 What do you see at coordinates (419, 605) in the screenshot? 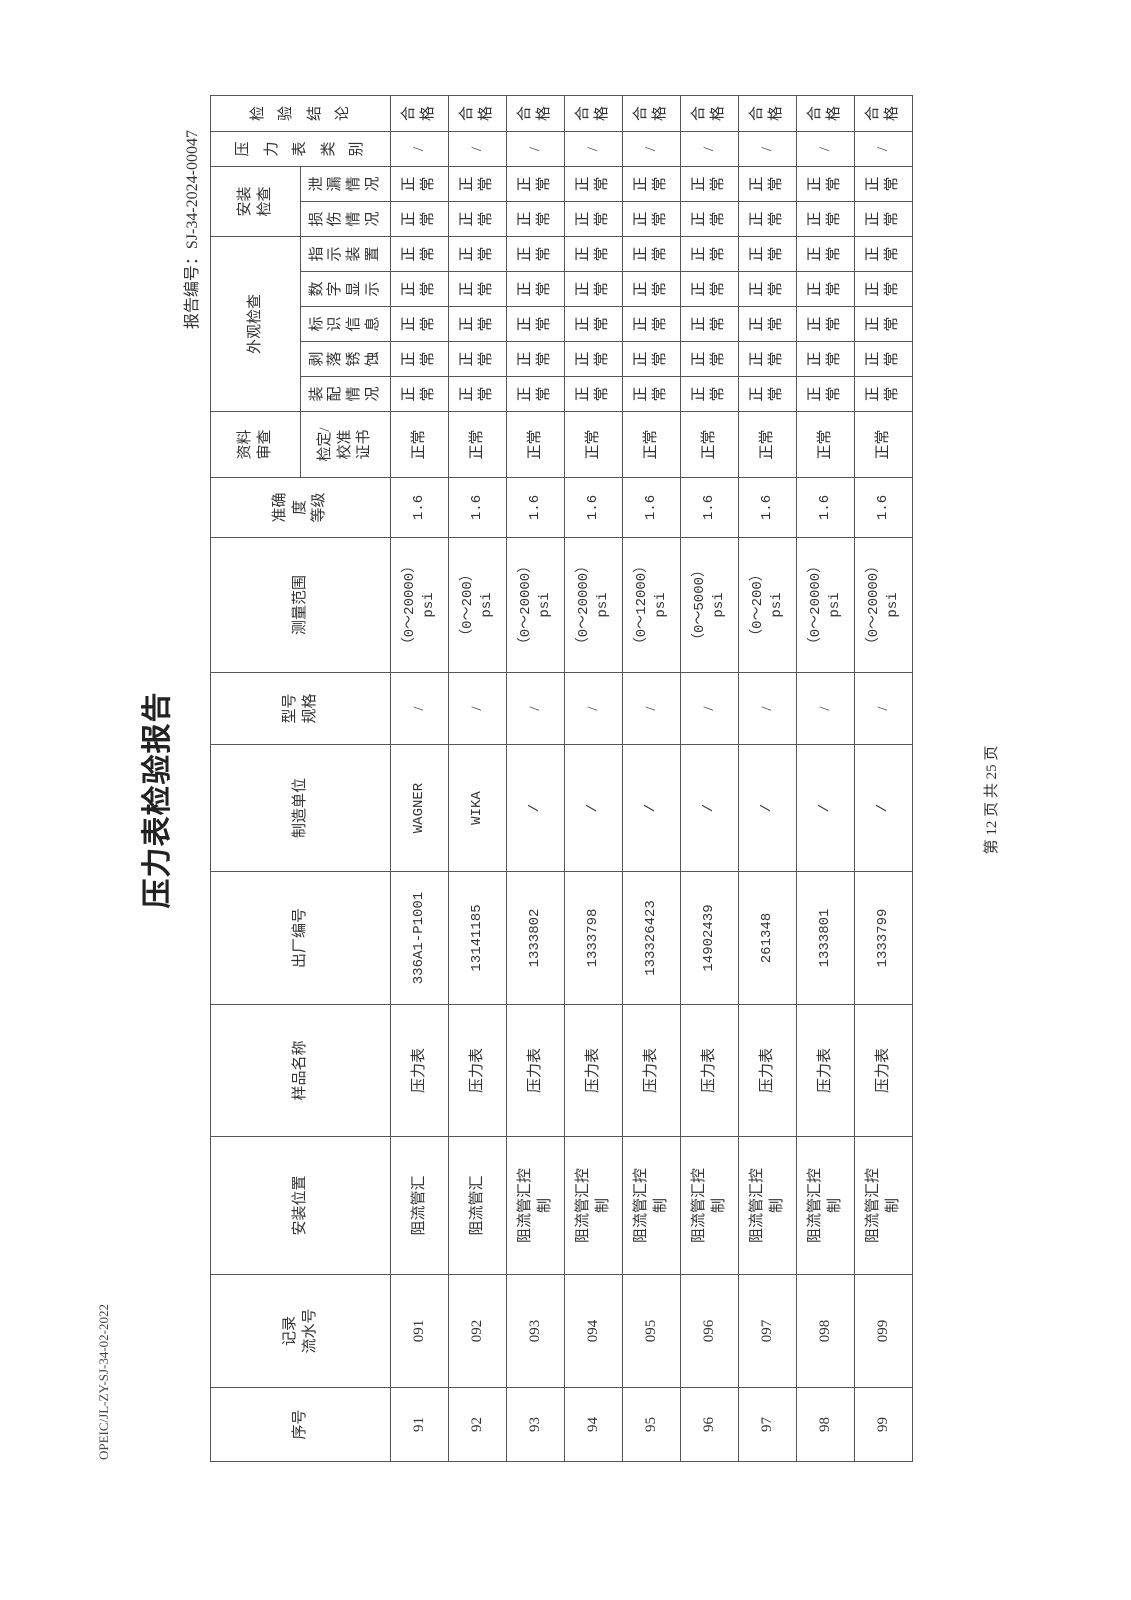
I see `cell-range: （0～20000） psi` at bounding box center [419, 605].